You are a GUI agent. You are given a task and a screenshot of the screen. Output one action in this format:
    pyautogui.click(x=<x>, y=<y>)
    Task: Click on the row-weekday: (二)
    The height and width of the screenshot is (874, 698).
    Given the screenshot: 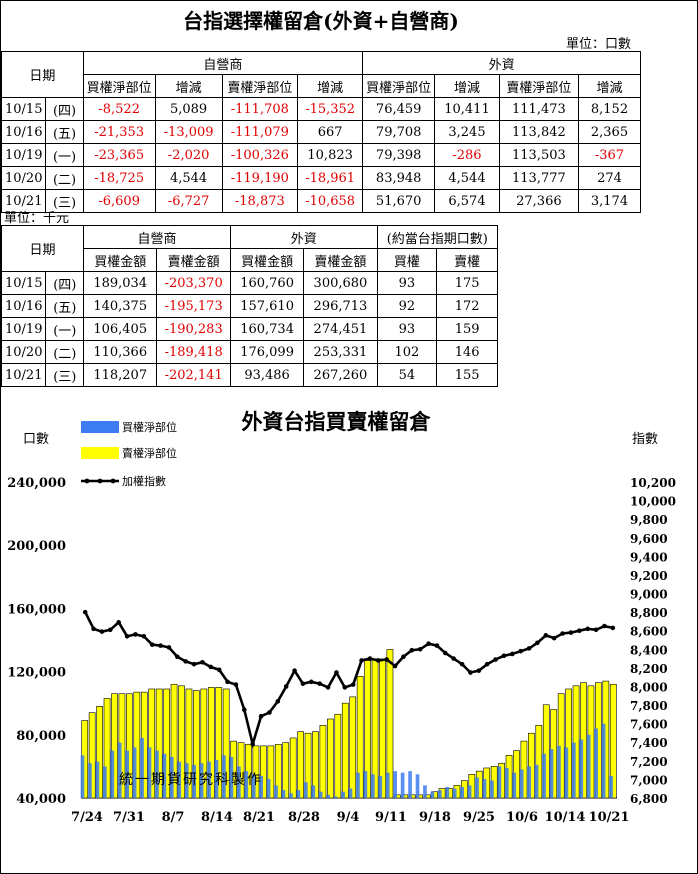 What is the action you would take?
    pyautogui.click(x=64, y=178)
    